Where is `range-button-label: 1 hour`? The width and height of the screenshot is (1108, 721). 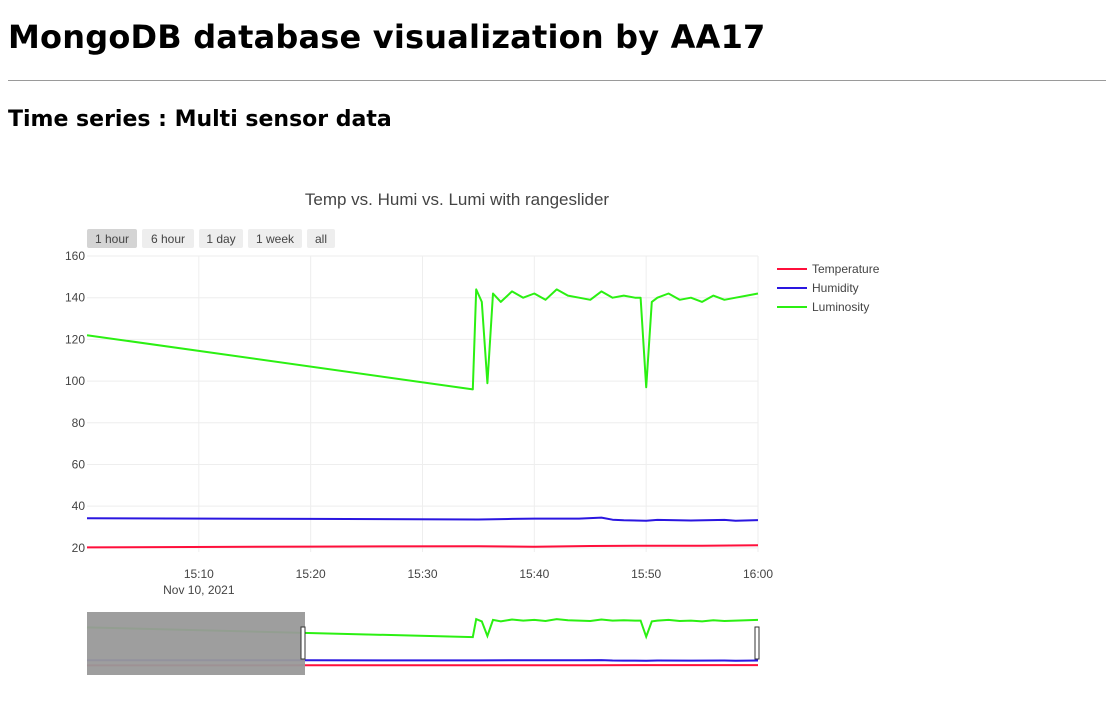
range-button-label: 1 hour is located at coordinates (112, 239).